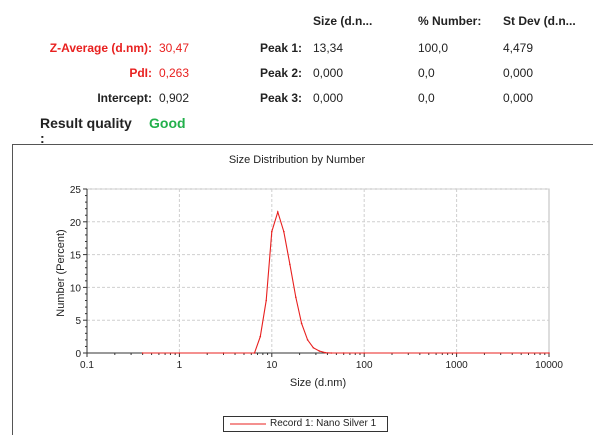  What do you see at coordinates (364, 365) in the screenshot?
I see `x-tick-label: 100` at bounding box center [364, 365].